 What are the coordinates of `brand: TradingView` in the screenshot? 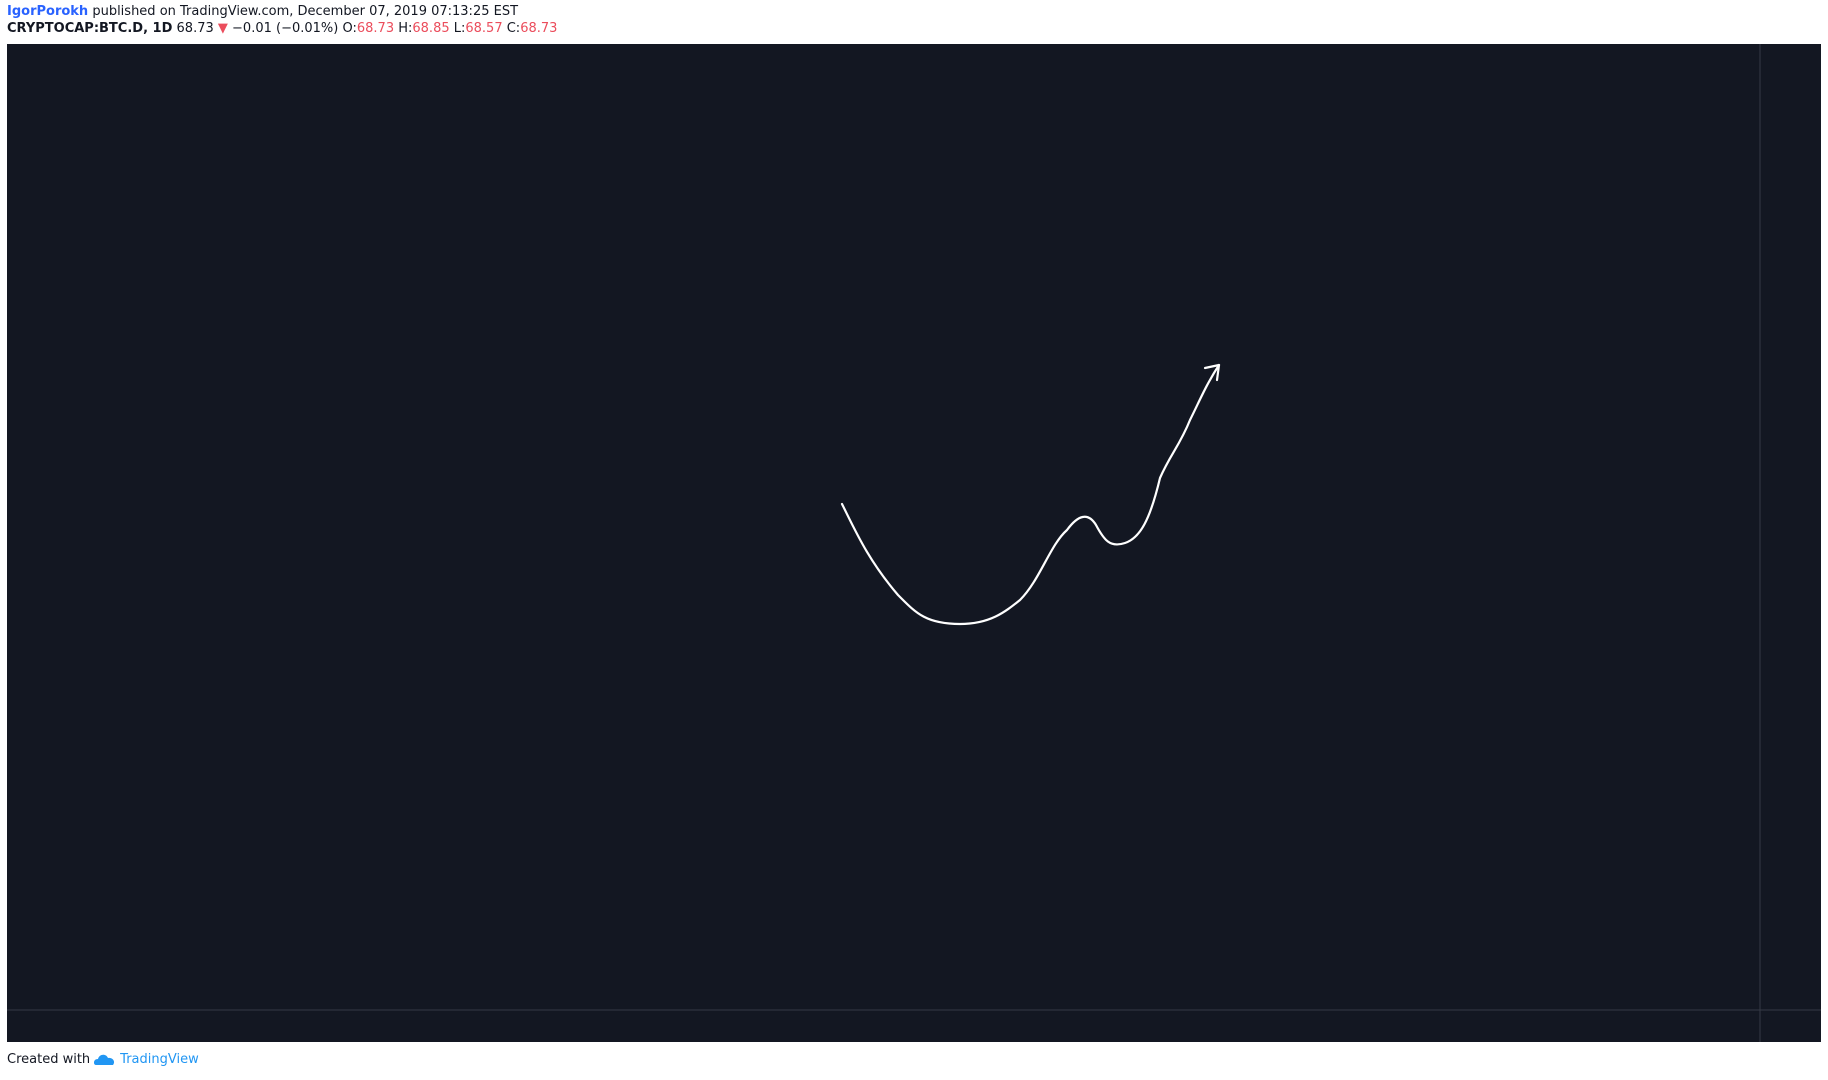 It's located at (159, 1059).